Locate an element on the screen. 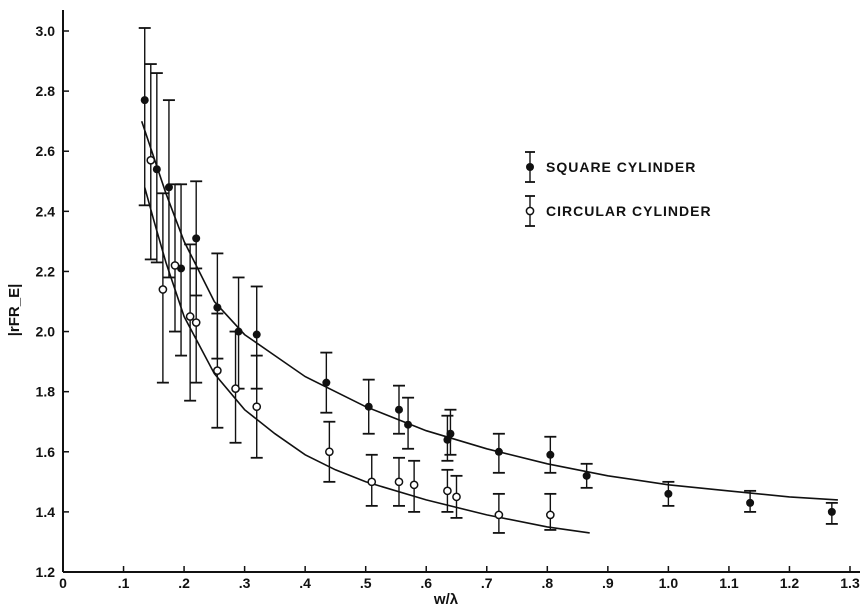 The image size is (868, 609). x-tick-label: 0 is located at coordinates (63, 583).